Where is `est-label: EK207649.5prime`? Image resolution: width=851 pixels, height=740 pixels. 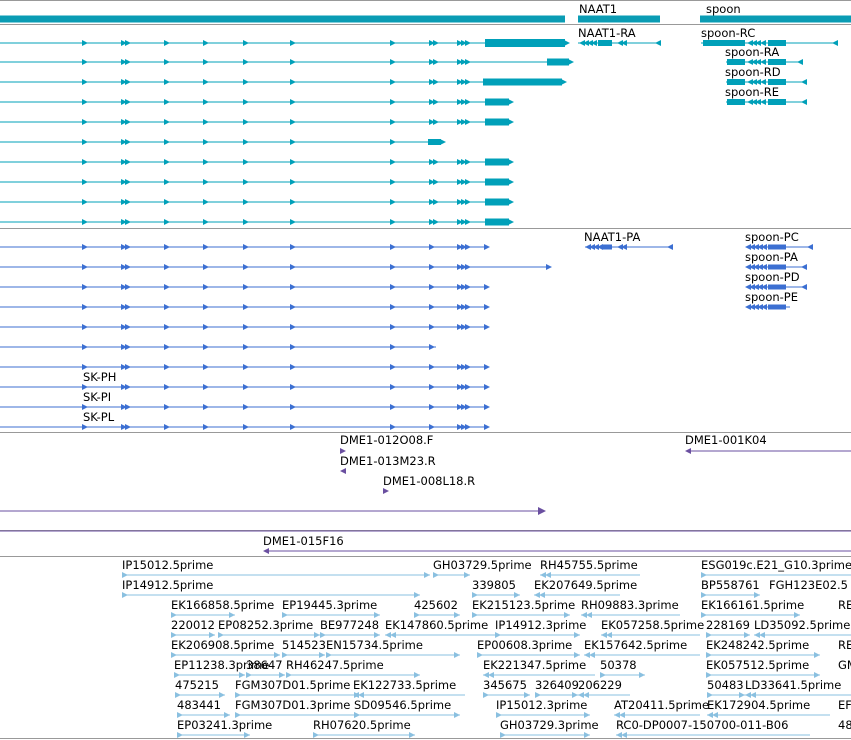
est-label: EK207649.5prime is located at coordinates (585, 585).